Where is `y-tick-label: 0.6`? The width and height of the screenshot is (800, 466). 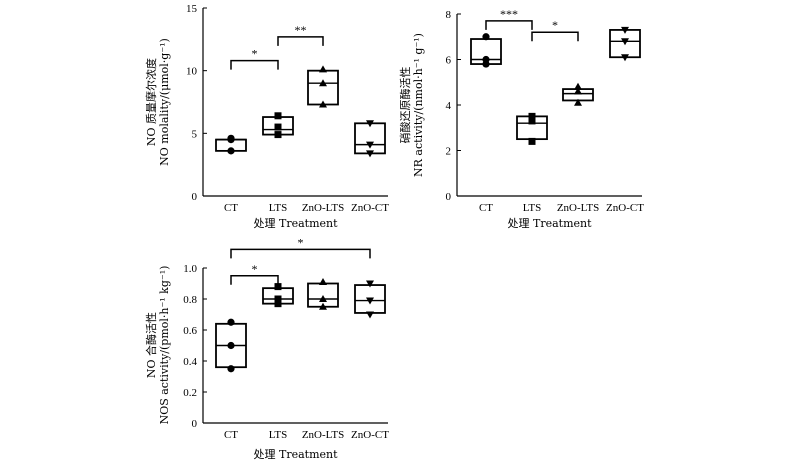 y-tick-label: 0.6 is located at coordinates (190, 331).